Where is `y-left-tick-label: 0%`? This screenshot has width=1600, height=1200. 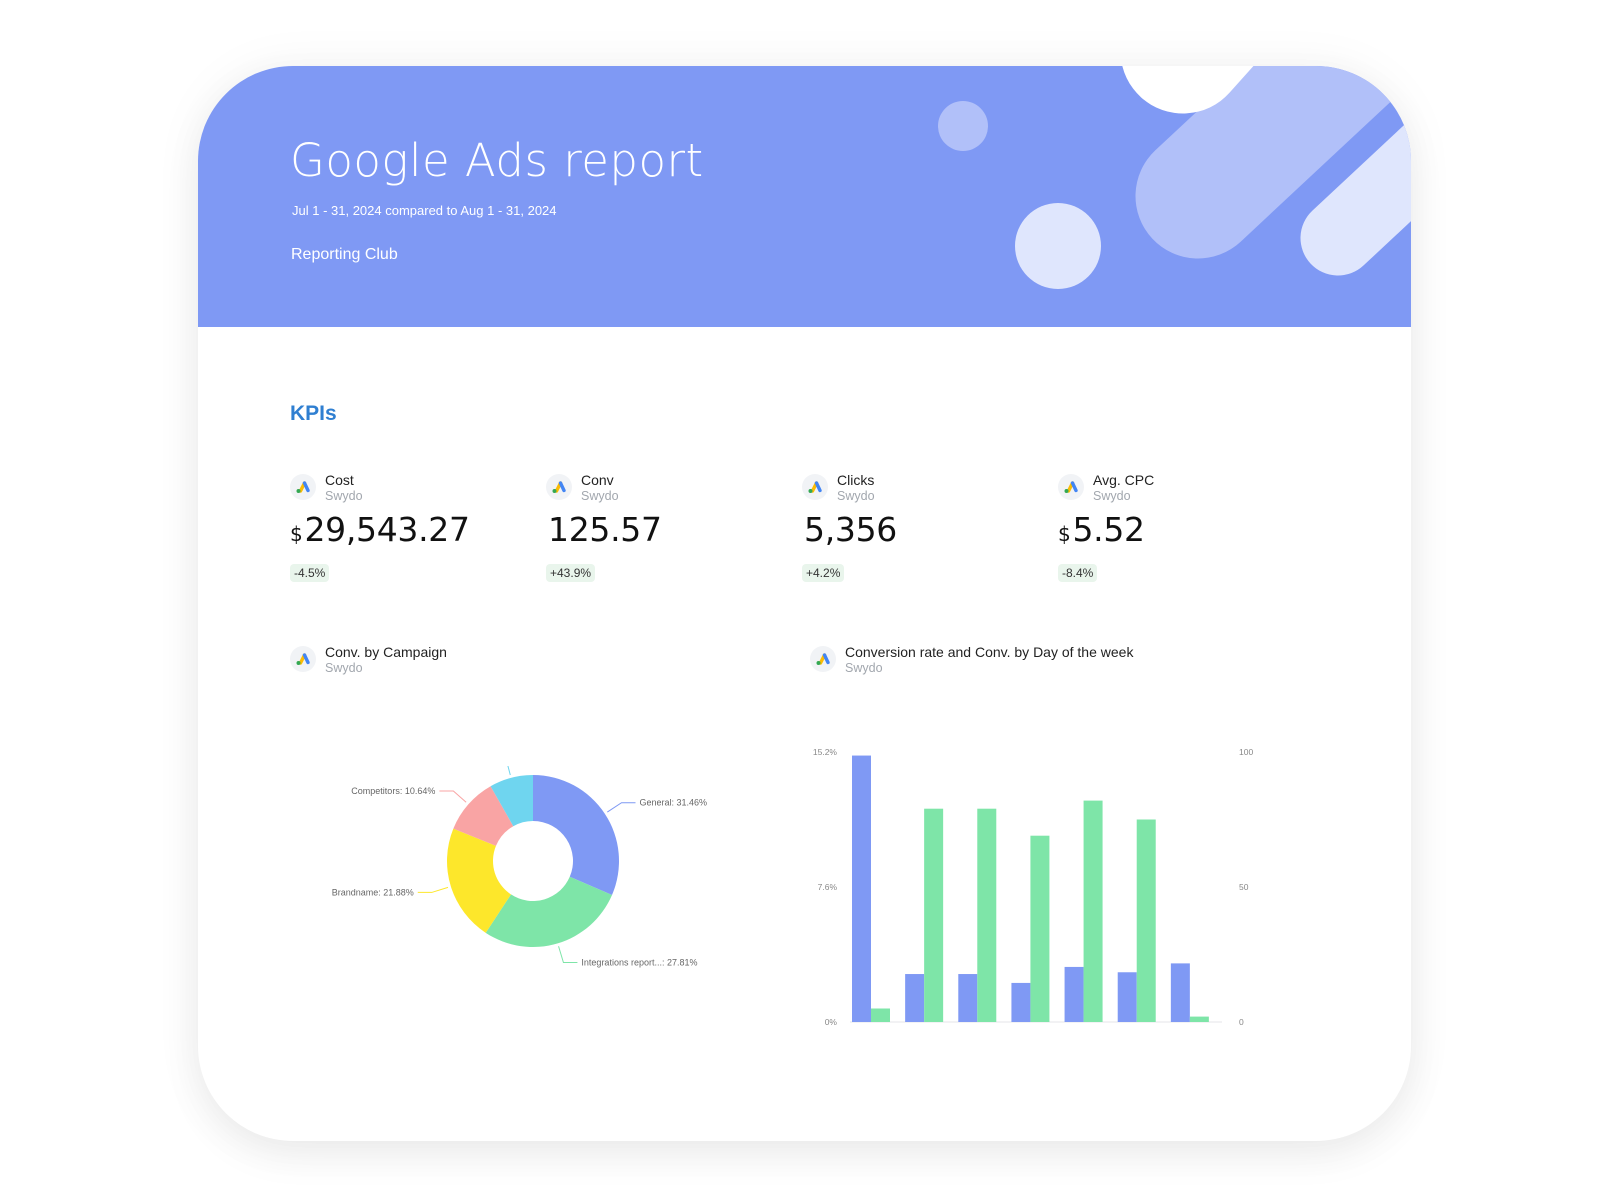 y-left-tick-label: 0% is located at coordinates (831, 1022).